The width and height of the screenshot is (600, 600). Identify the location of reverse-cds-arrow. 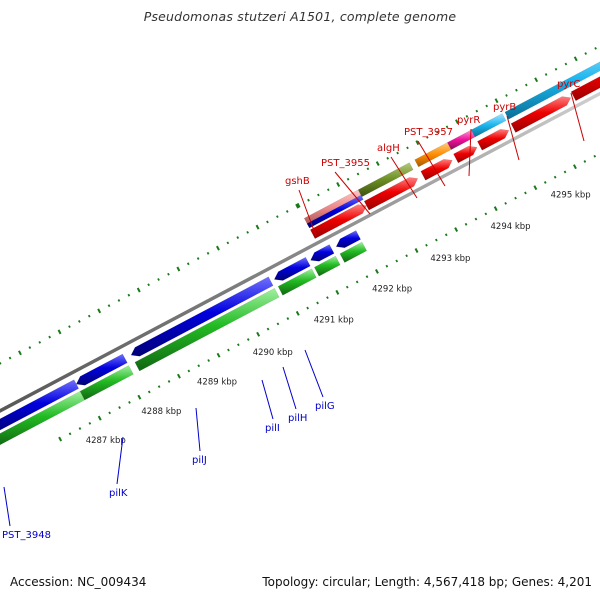
(101, 369).